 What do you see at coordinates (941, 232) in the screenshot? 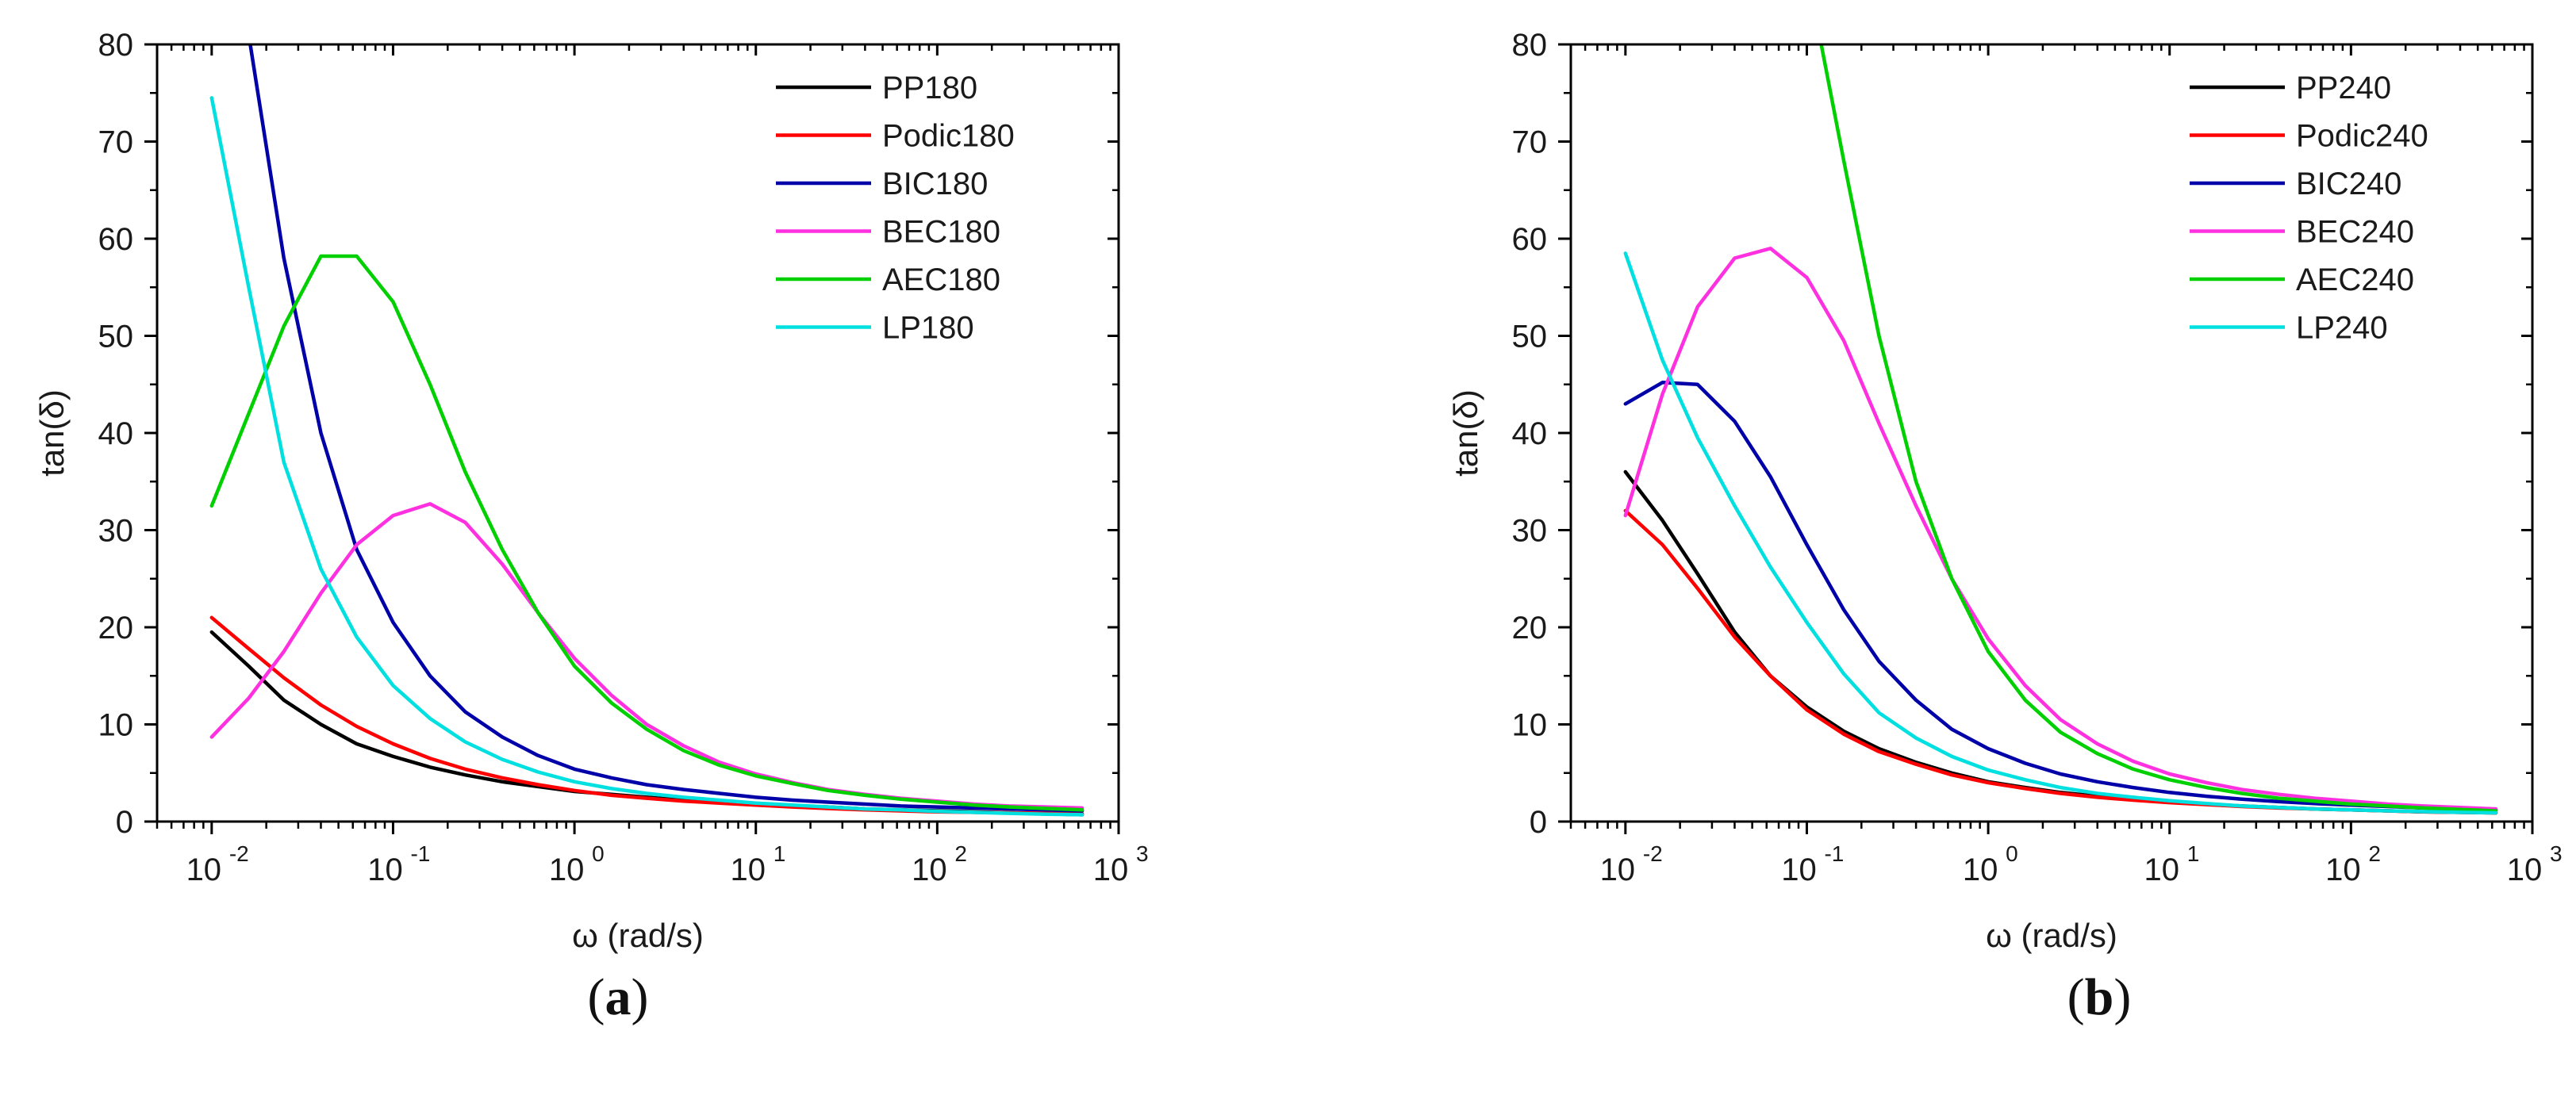
I see `legend-label-bec180: BEC180` at bounding box center [941, 232].